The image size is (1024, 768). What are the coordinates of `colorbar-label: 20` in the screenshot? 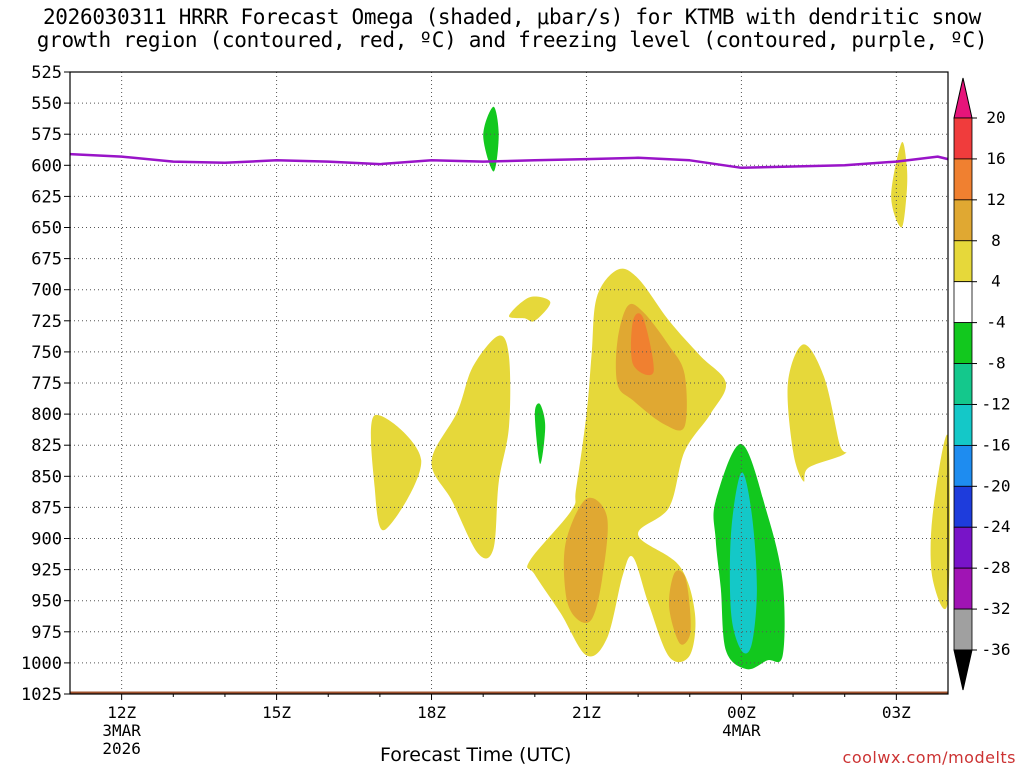 It's located at (995, 117).